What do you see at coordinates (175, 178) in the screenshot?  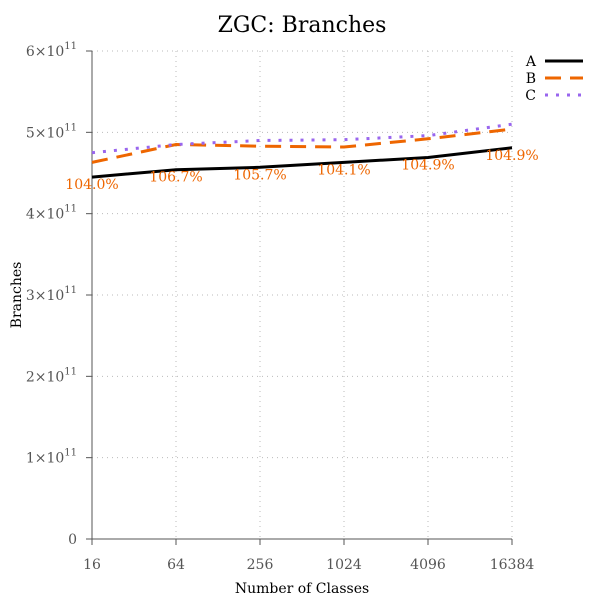 I see `data-label: 106.7%` at bounding box center [175, 178].